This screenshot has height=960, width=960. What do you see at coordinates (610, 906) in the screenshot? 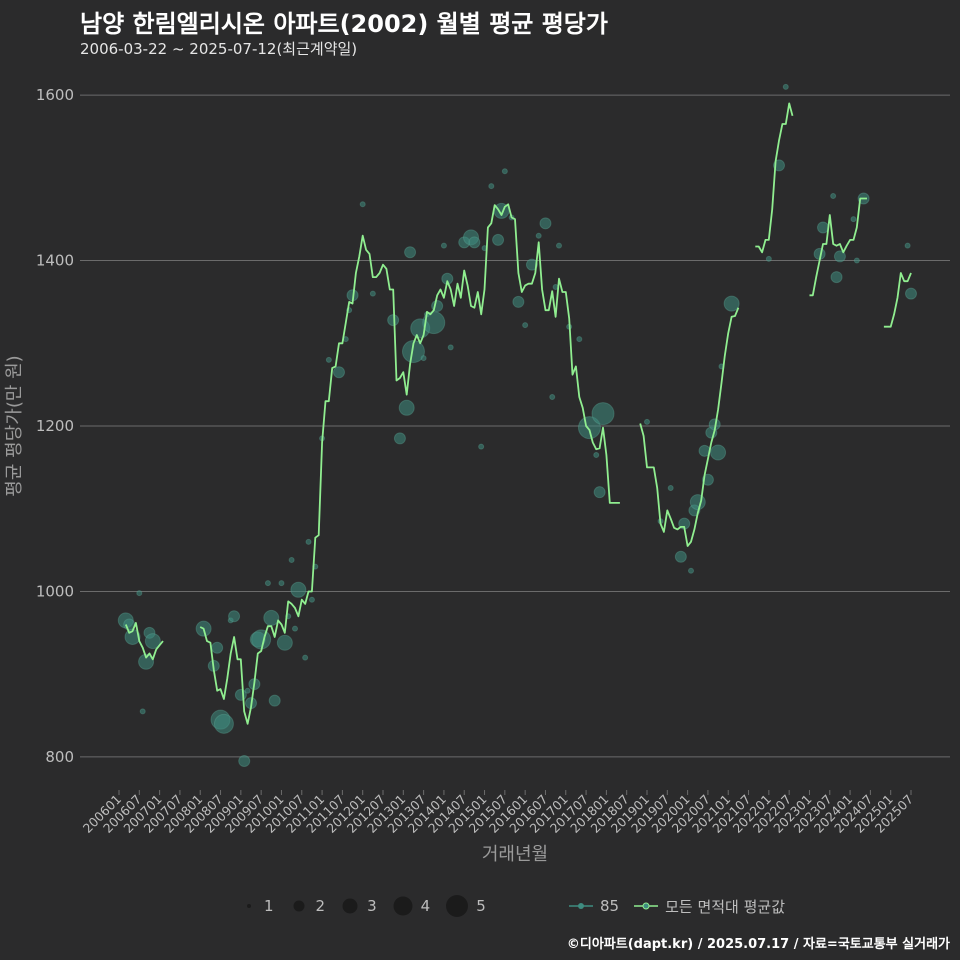
I see `series-legend-label: 85` at bounding box center [610, 906].